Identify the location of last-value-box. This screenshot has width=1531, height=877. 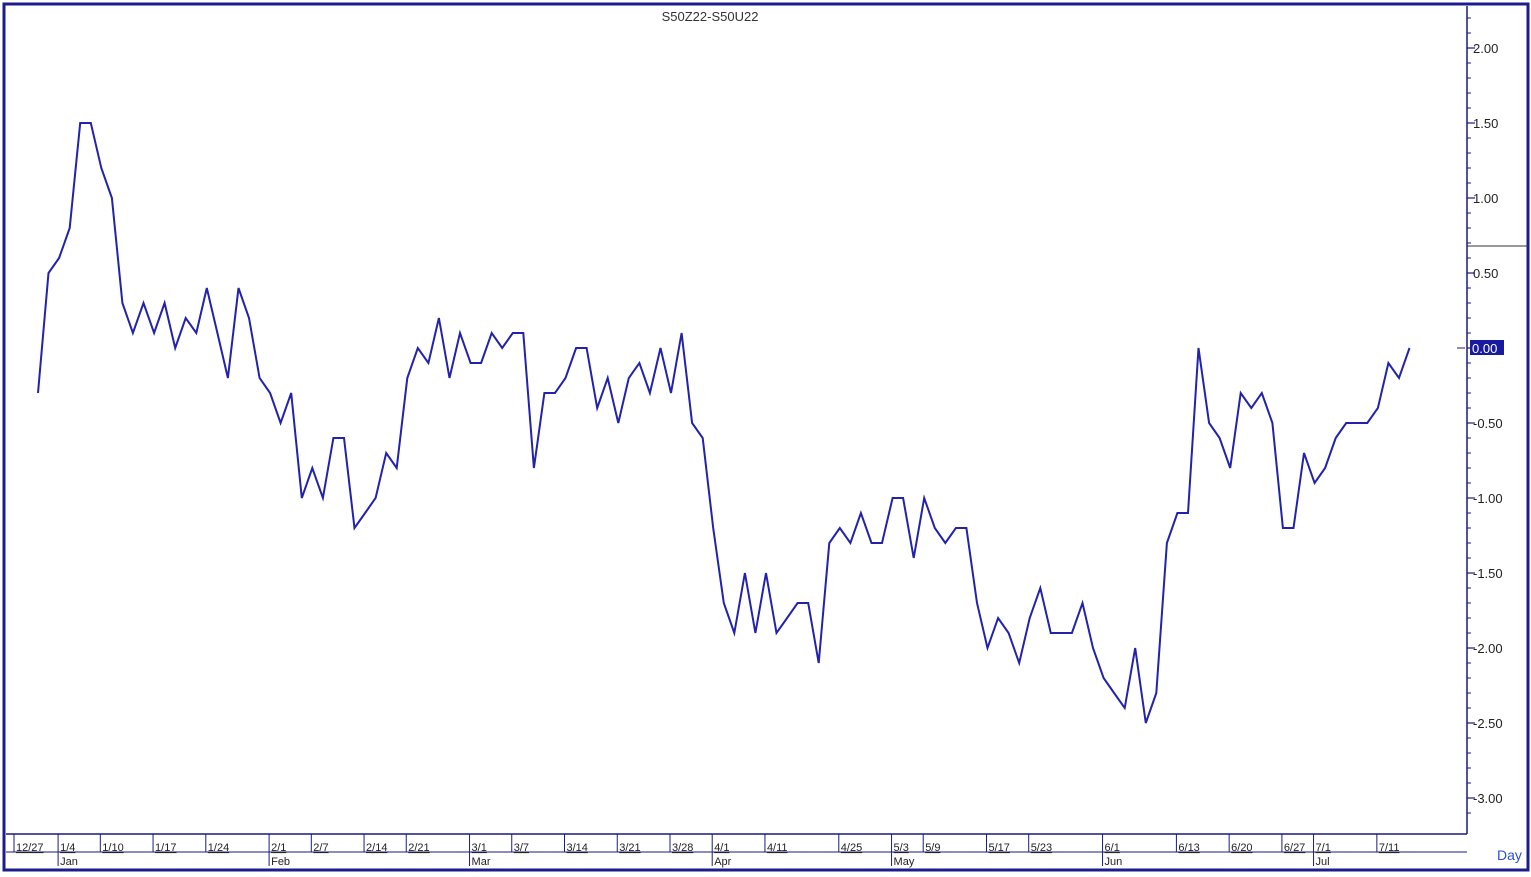
(1487, 347).